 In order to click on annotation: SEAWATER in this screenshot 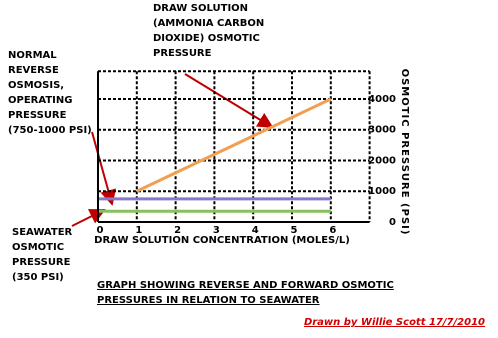, I will do `click(42, 232)`.